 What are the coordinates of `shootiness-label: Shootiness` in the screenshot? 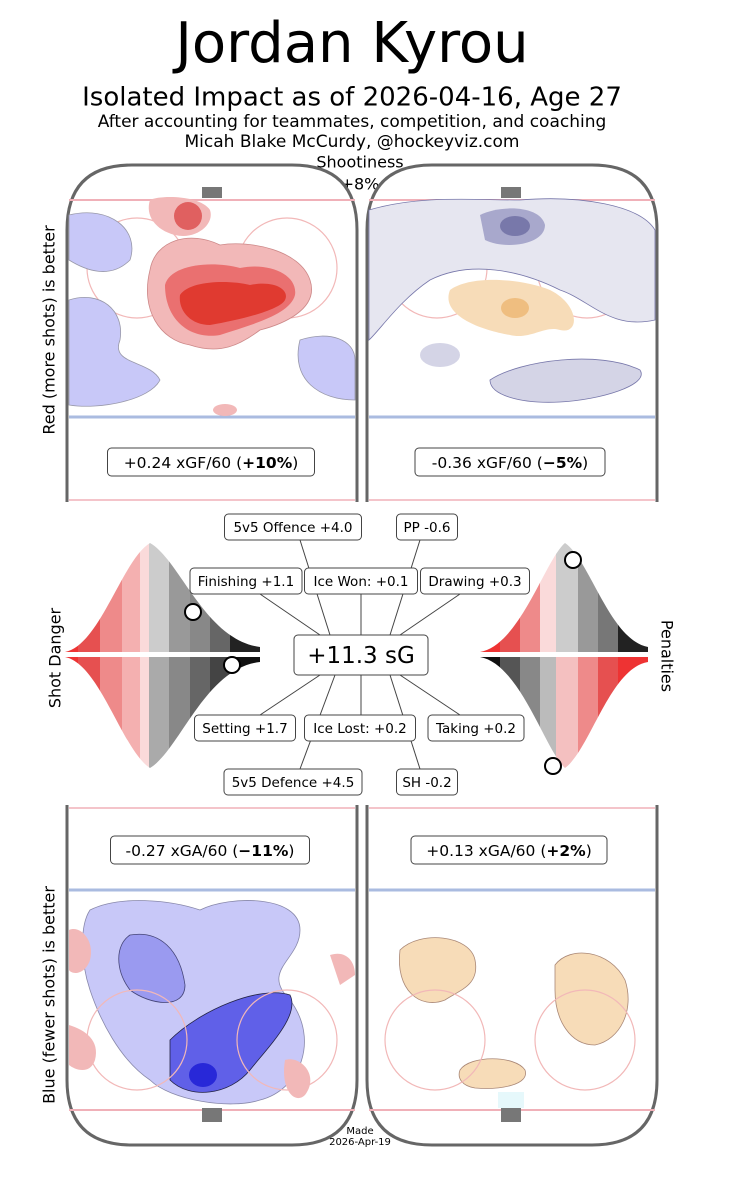 It's located at (359, 162).